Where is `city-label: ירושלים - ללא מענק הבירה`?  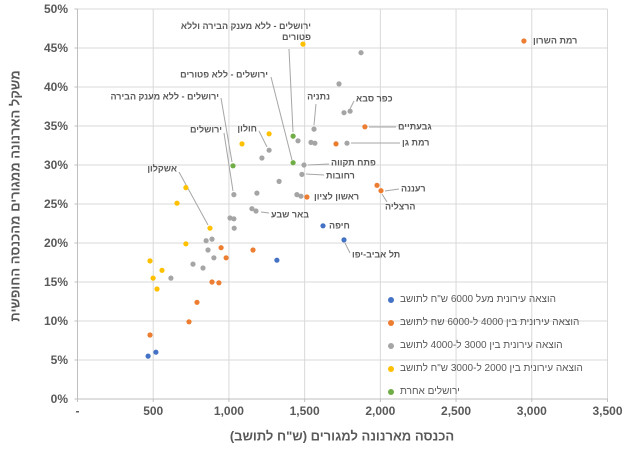
city-label: ירושלים - ללא מענק הבירה is located at coordinates (164, 96).